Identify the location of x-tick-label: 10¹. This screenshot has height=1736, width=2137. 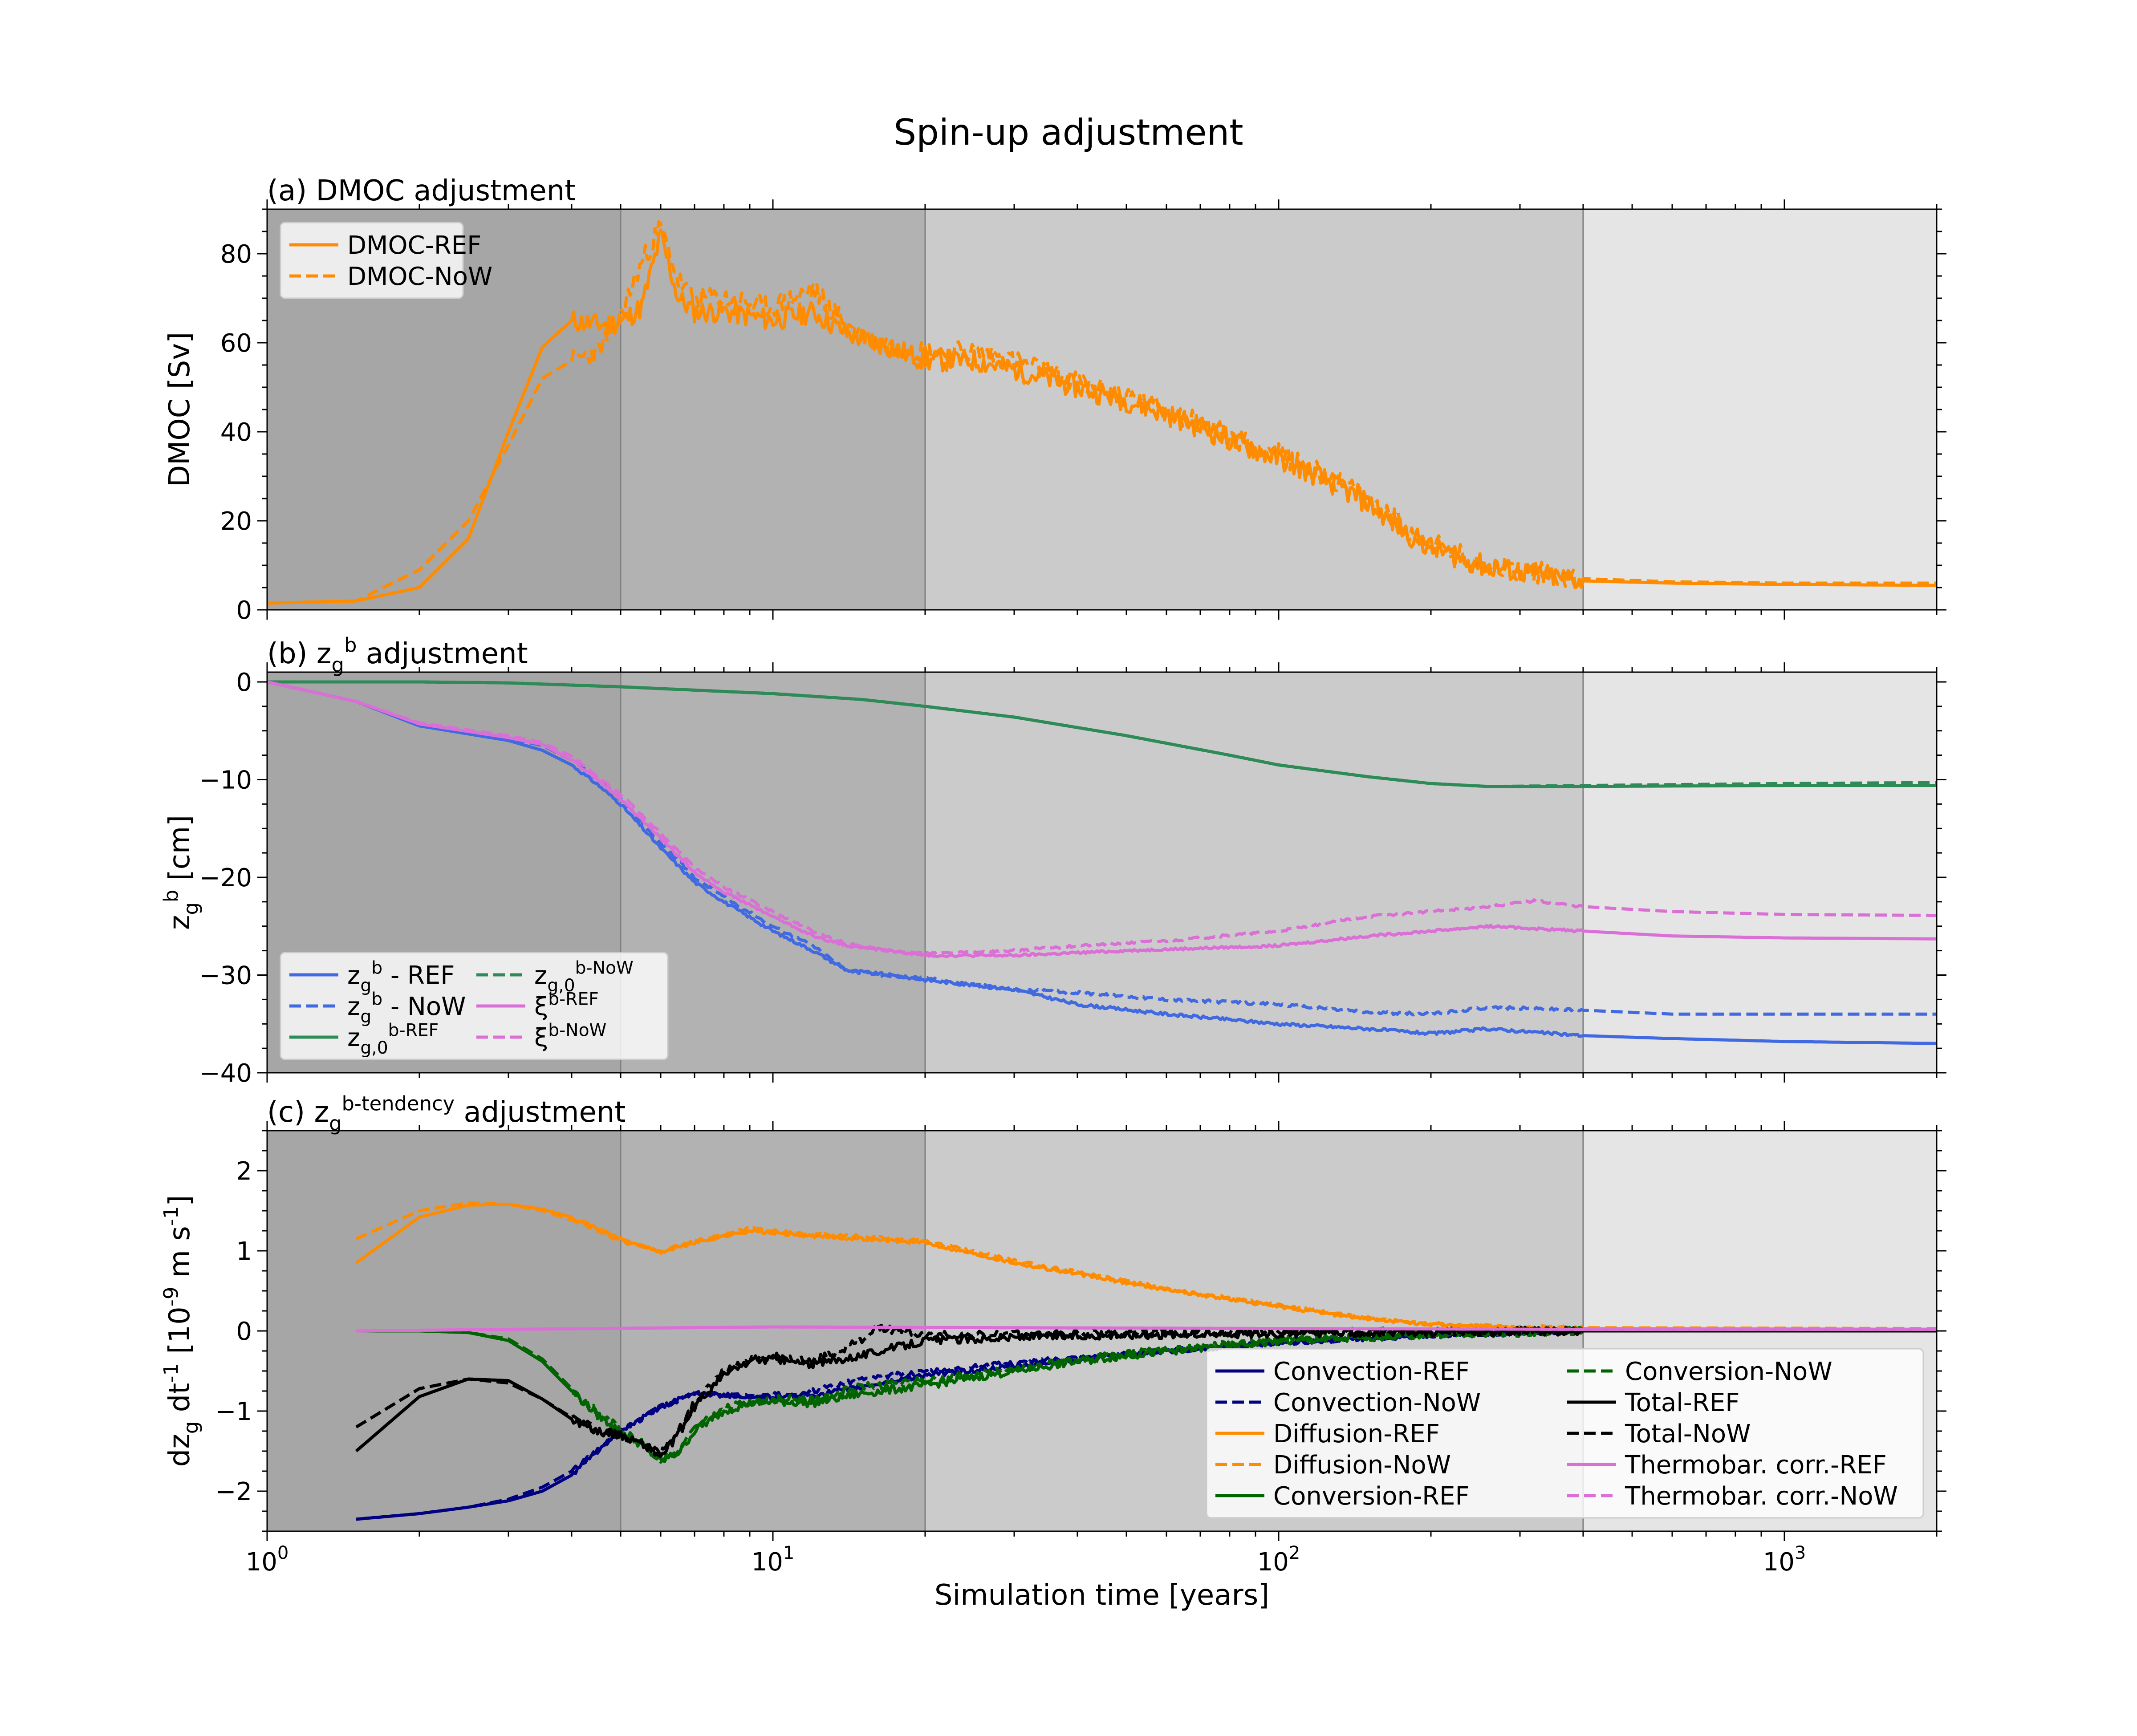
(773, 1560).